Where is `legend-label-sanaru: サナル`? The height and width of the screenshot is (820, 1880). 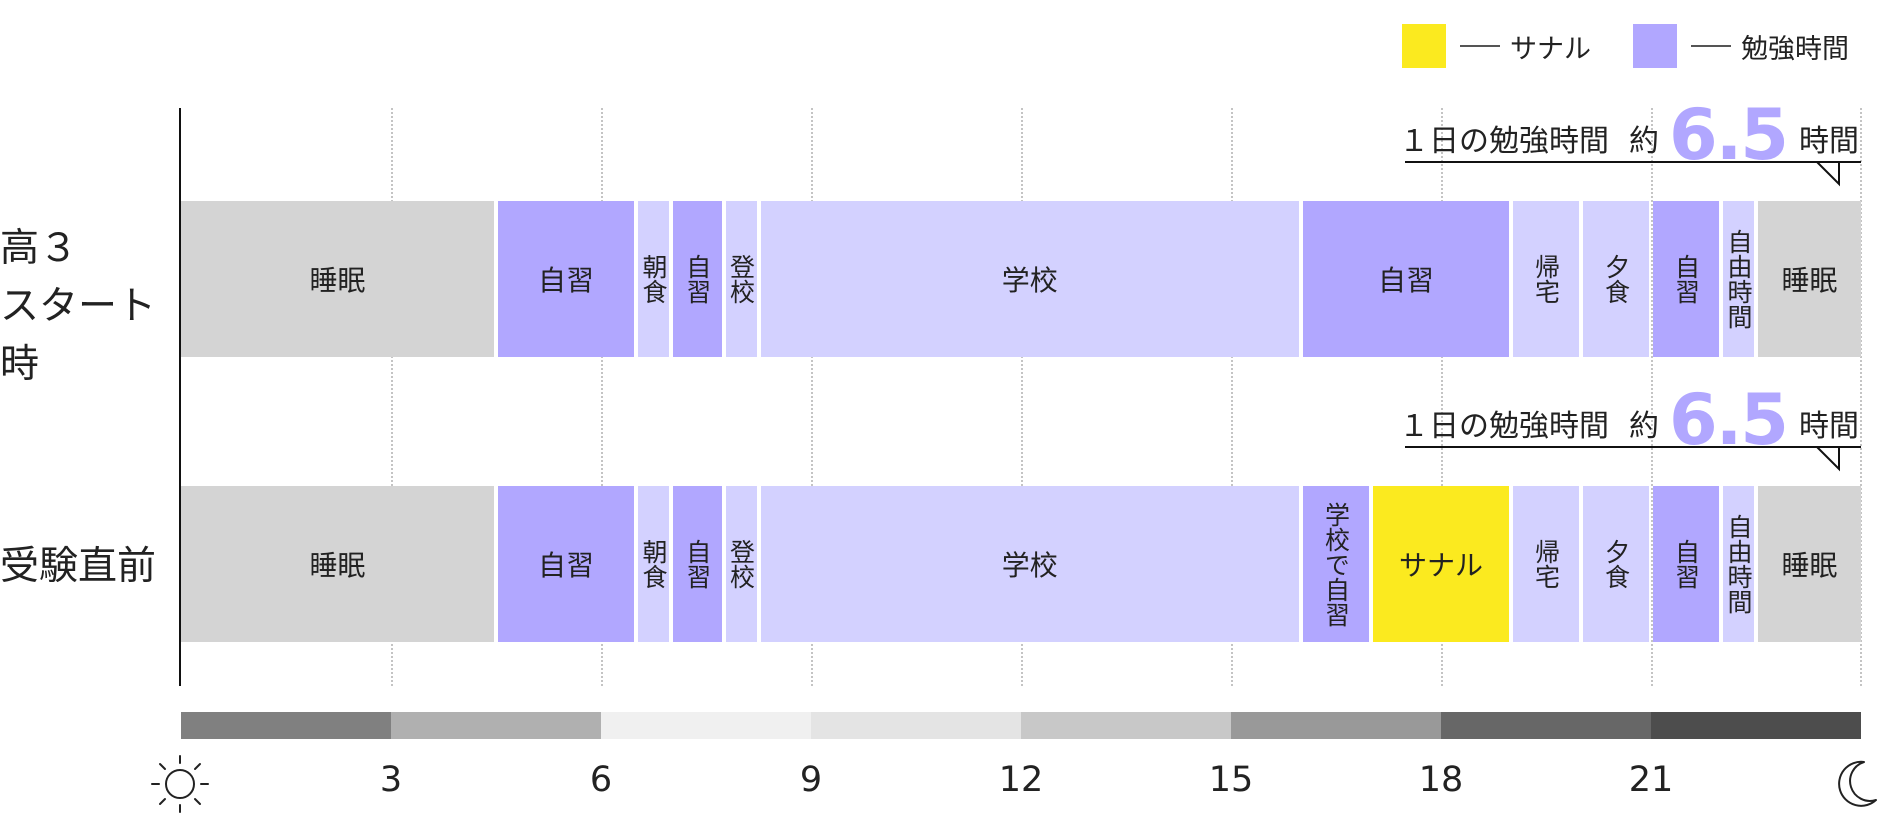
legend-label-sanaru: サナル is located at coordinates (1550, 49).